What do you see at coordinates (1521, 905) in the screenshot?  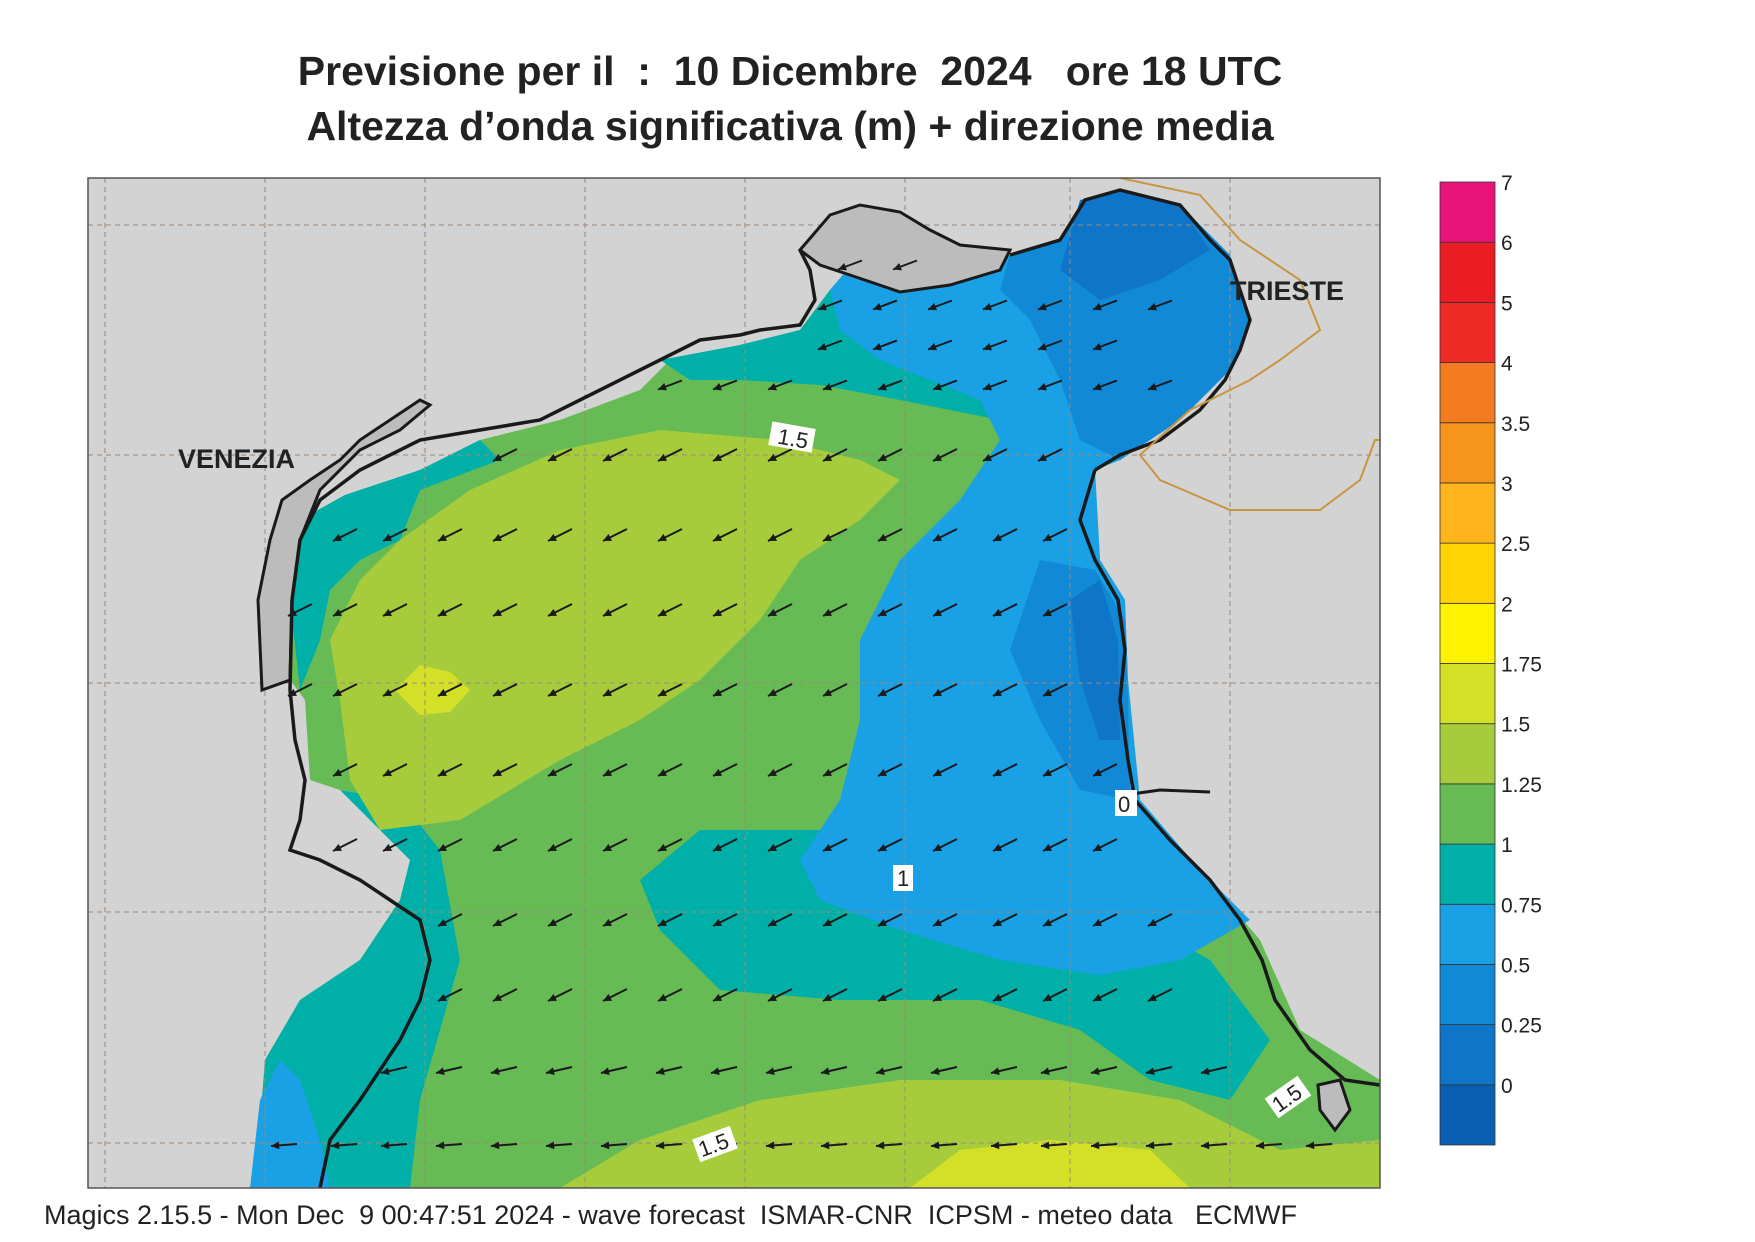 I see `legend-tick-label: 0.75` at bounding box center [1521, 905].